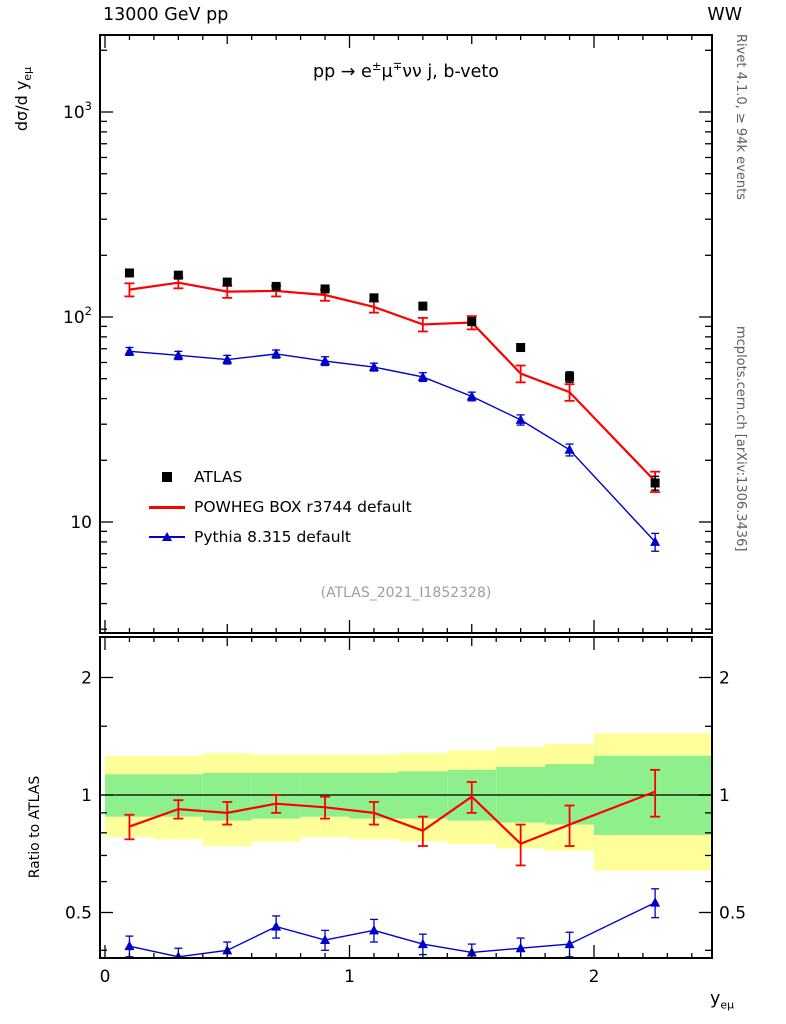 The height and width of the screenshot is (1024, 786). I want to click on ratio-y-tick-label-left: 0.5, so click(78, 914).